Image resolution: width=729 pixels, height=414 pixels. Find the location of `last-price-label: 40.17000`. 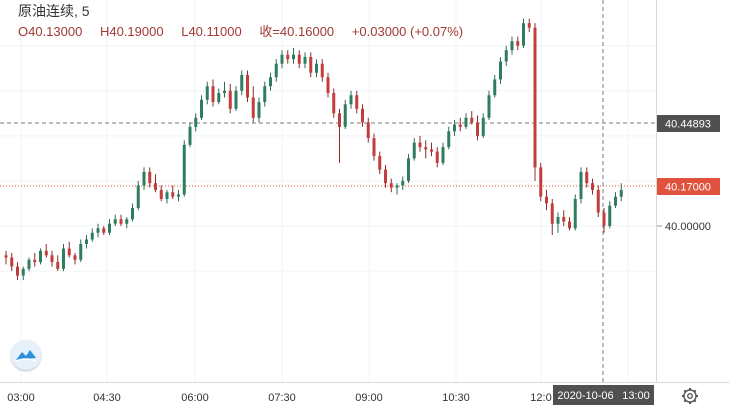

last-price-label: 40.17000 is located at coordinates (688, 188).